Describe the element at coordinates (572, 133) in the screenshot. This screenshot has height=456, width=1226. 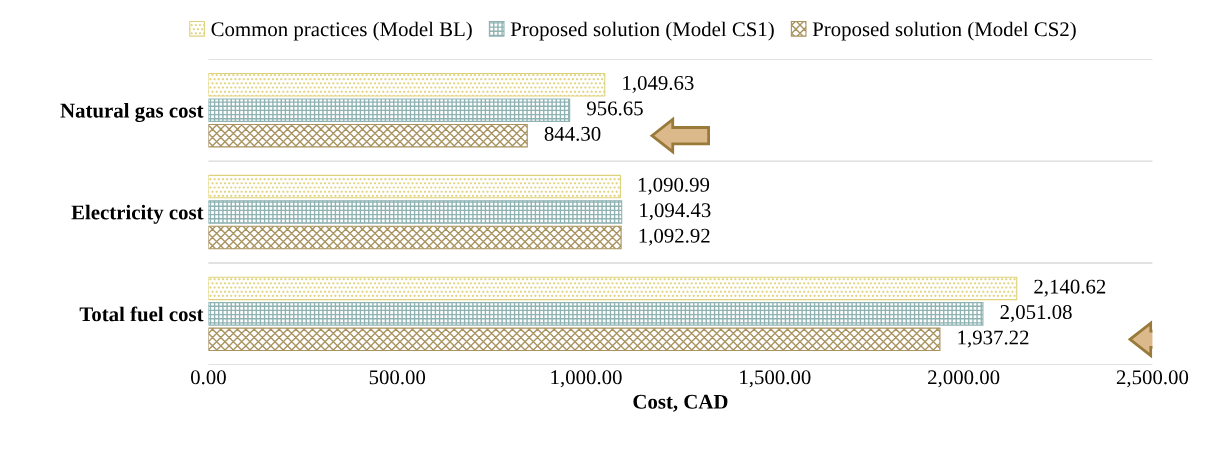
I see `data-label: 844.30` at that location.